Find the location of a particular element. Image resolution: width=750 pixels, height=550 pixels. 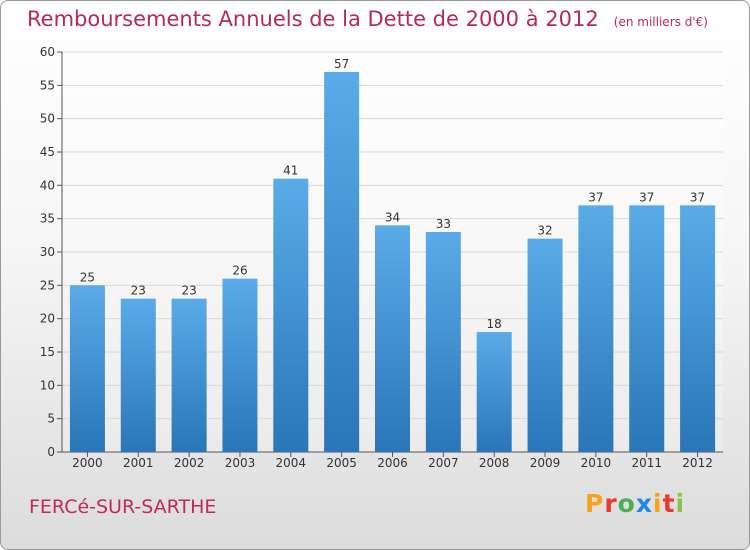

x-tick-label: 2009 is located at coordinates (545, 463).